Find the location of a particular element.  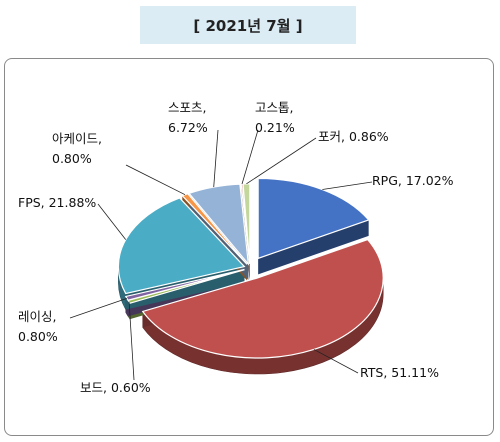

leader-line-아케이드 is located at coordinates (155, 180).